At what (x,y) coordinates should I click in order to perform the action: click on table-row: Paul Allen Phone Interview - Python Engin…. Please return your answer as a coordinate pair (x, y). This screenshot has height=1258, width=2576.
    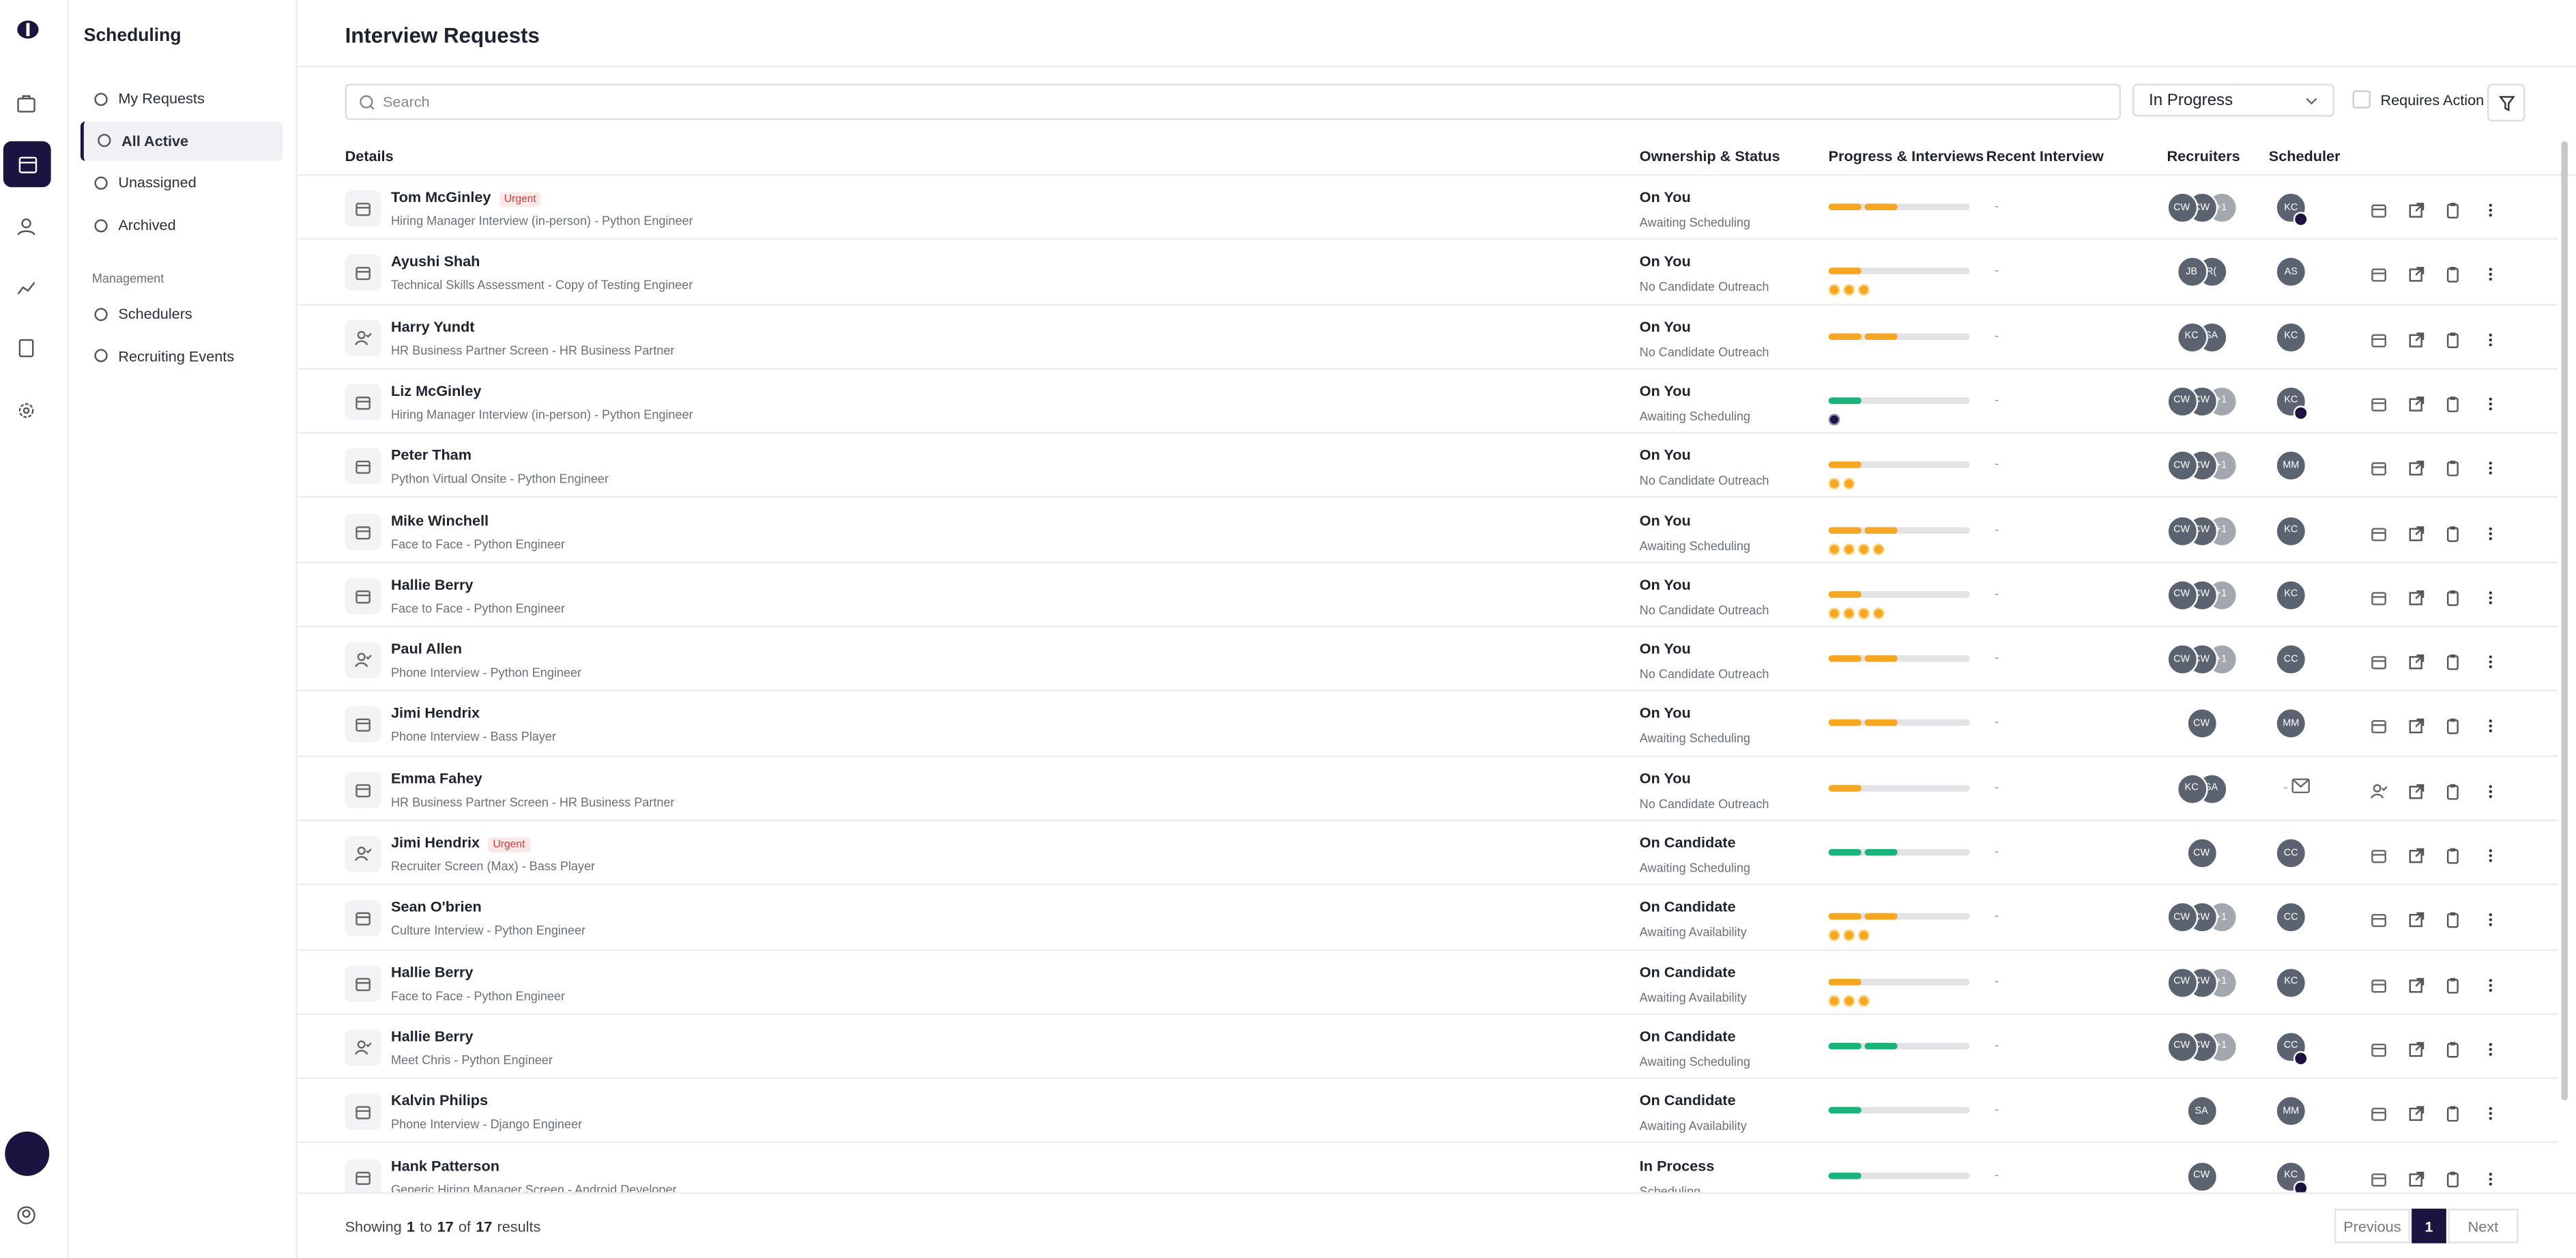
    Looking at the image, I should click on (1427, 659).